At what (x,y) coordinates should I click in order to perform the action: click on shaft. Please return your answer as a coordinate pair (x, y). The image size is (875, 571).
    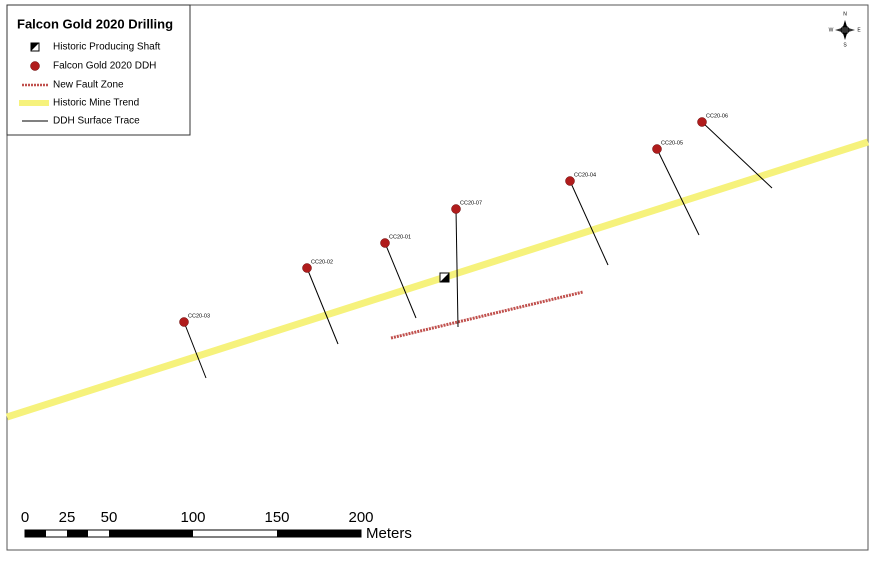
    Looking at the image, I should click on (444, 277).